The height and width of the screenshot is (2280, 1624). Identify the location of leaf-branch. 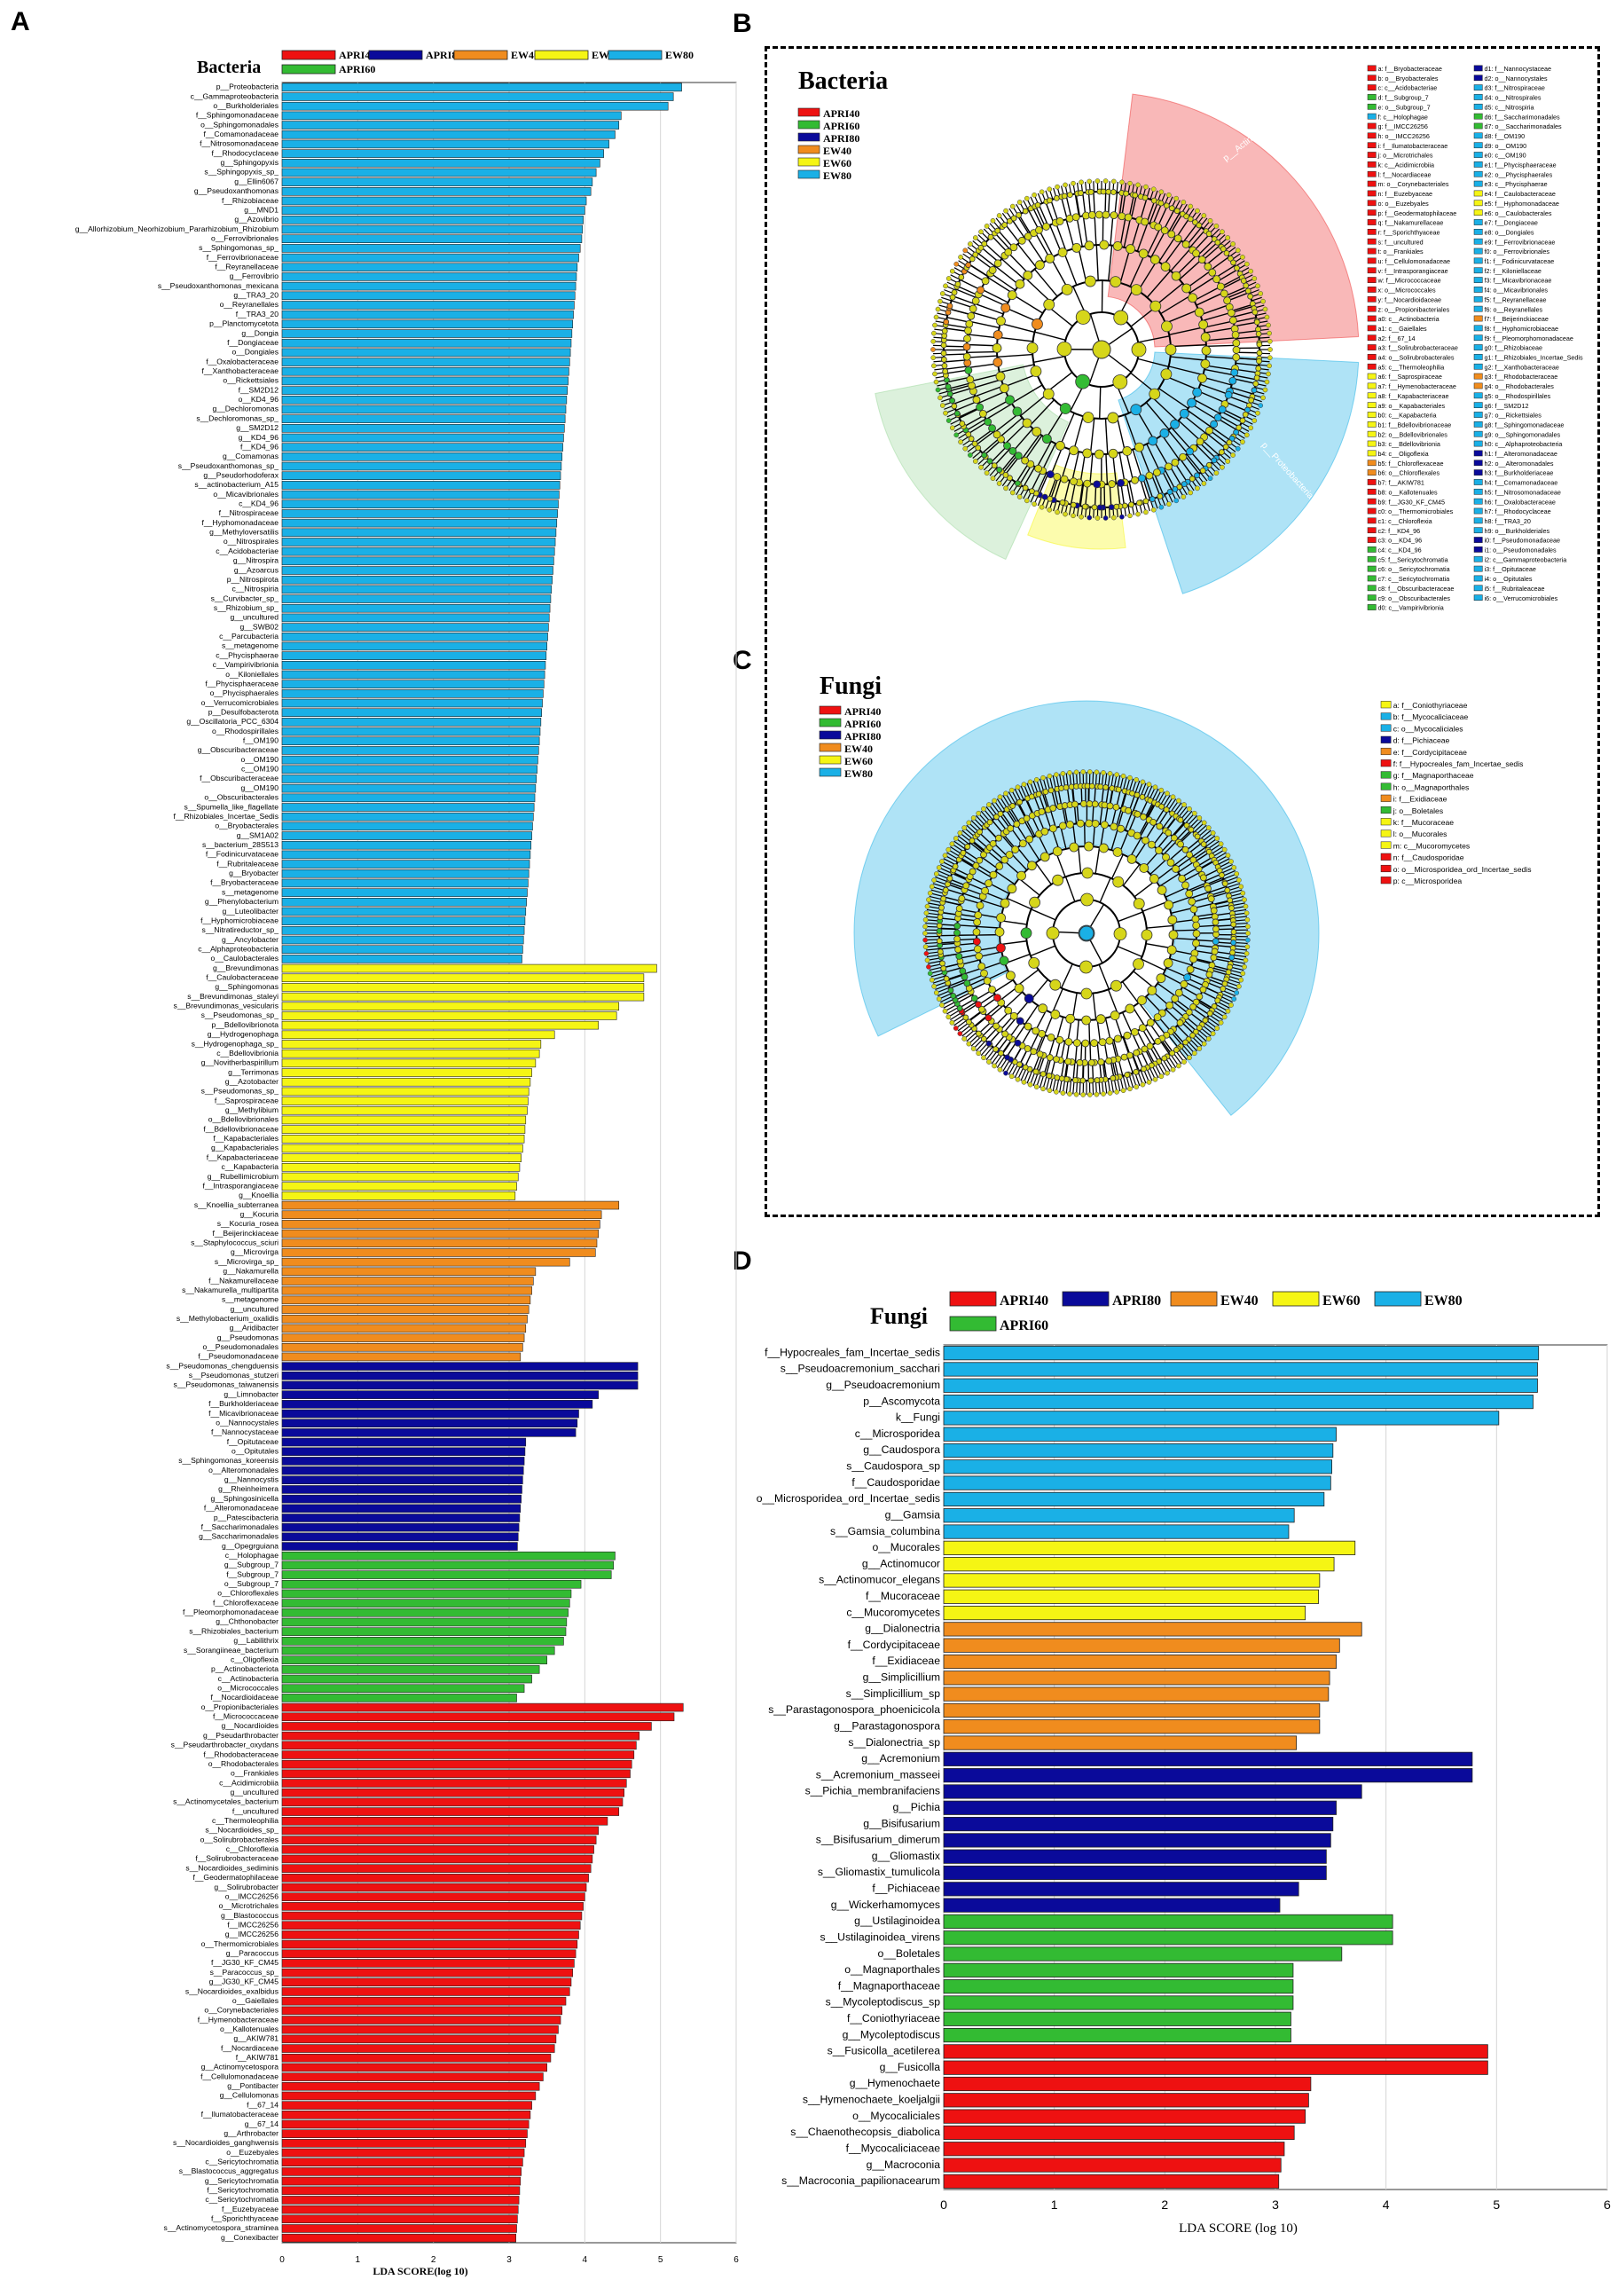
(956, 422).